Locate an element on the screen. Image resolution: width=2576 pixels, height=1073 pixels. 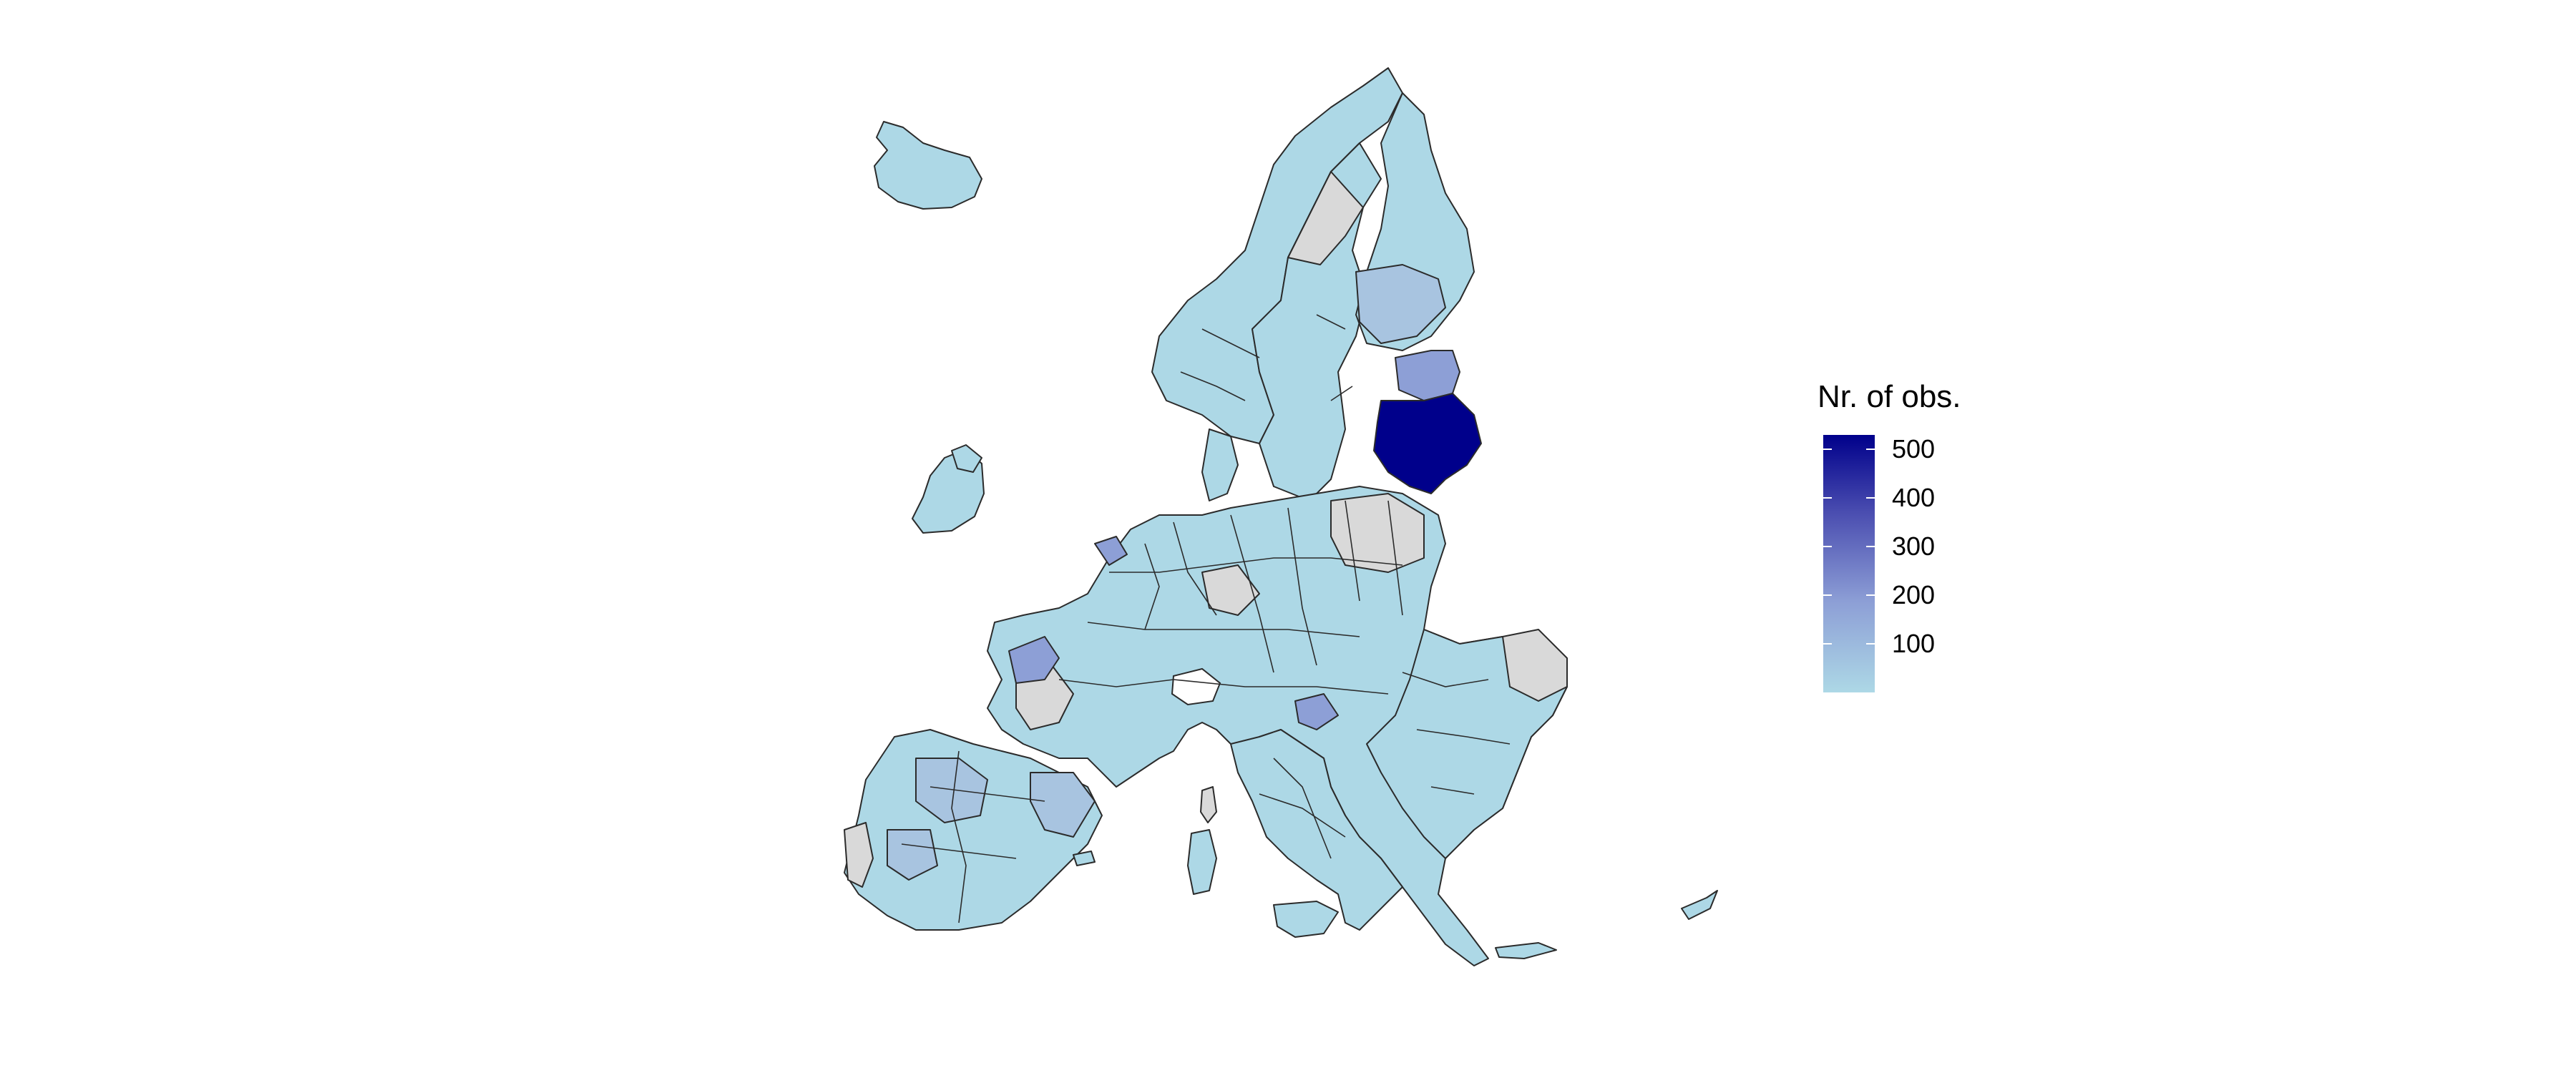
latvia-lithuania is located at coordinates (1427, 444).